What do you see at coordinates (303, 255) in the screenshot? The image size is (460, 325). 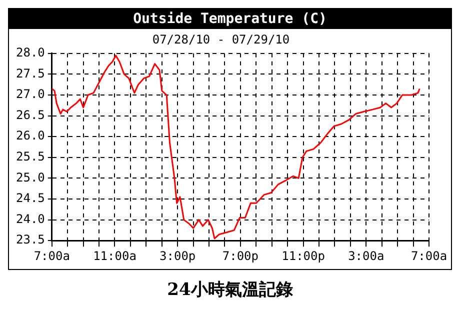 I see `x-tick-label: 11:00p` at bounding box center [303, 255].